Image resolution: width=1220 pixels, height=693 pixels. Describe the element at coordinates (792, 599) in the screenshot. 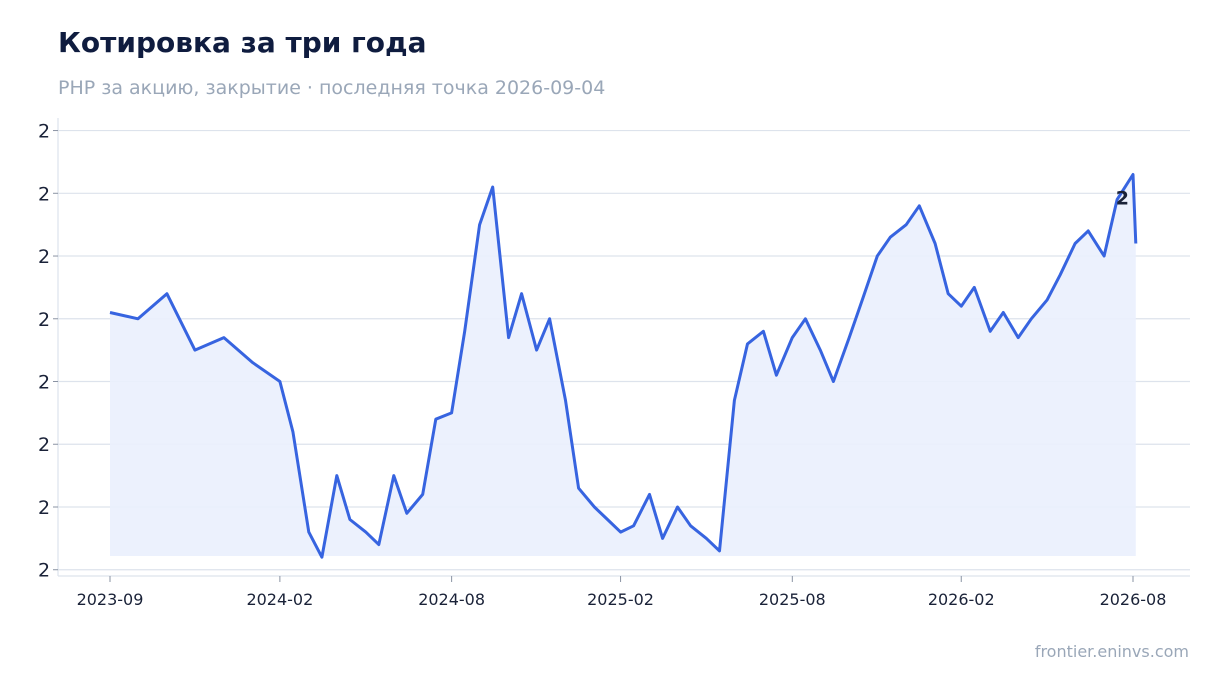

I see `x-tick-label: 2025-08` at that location.